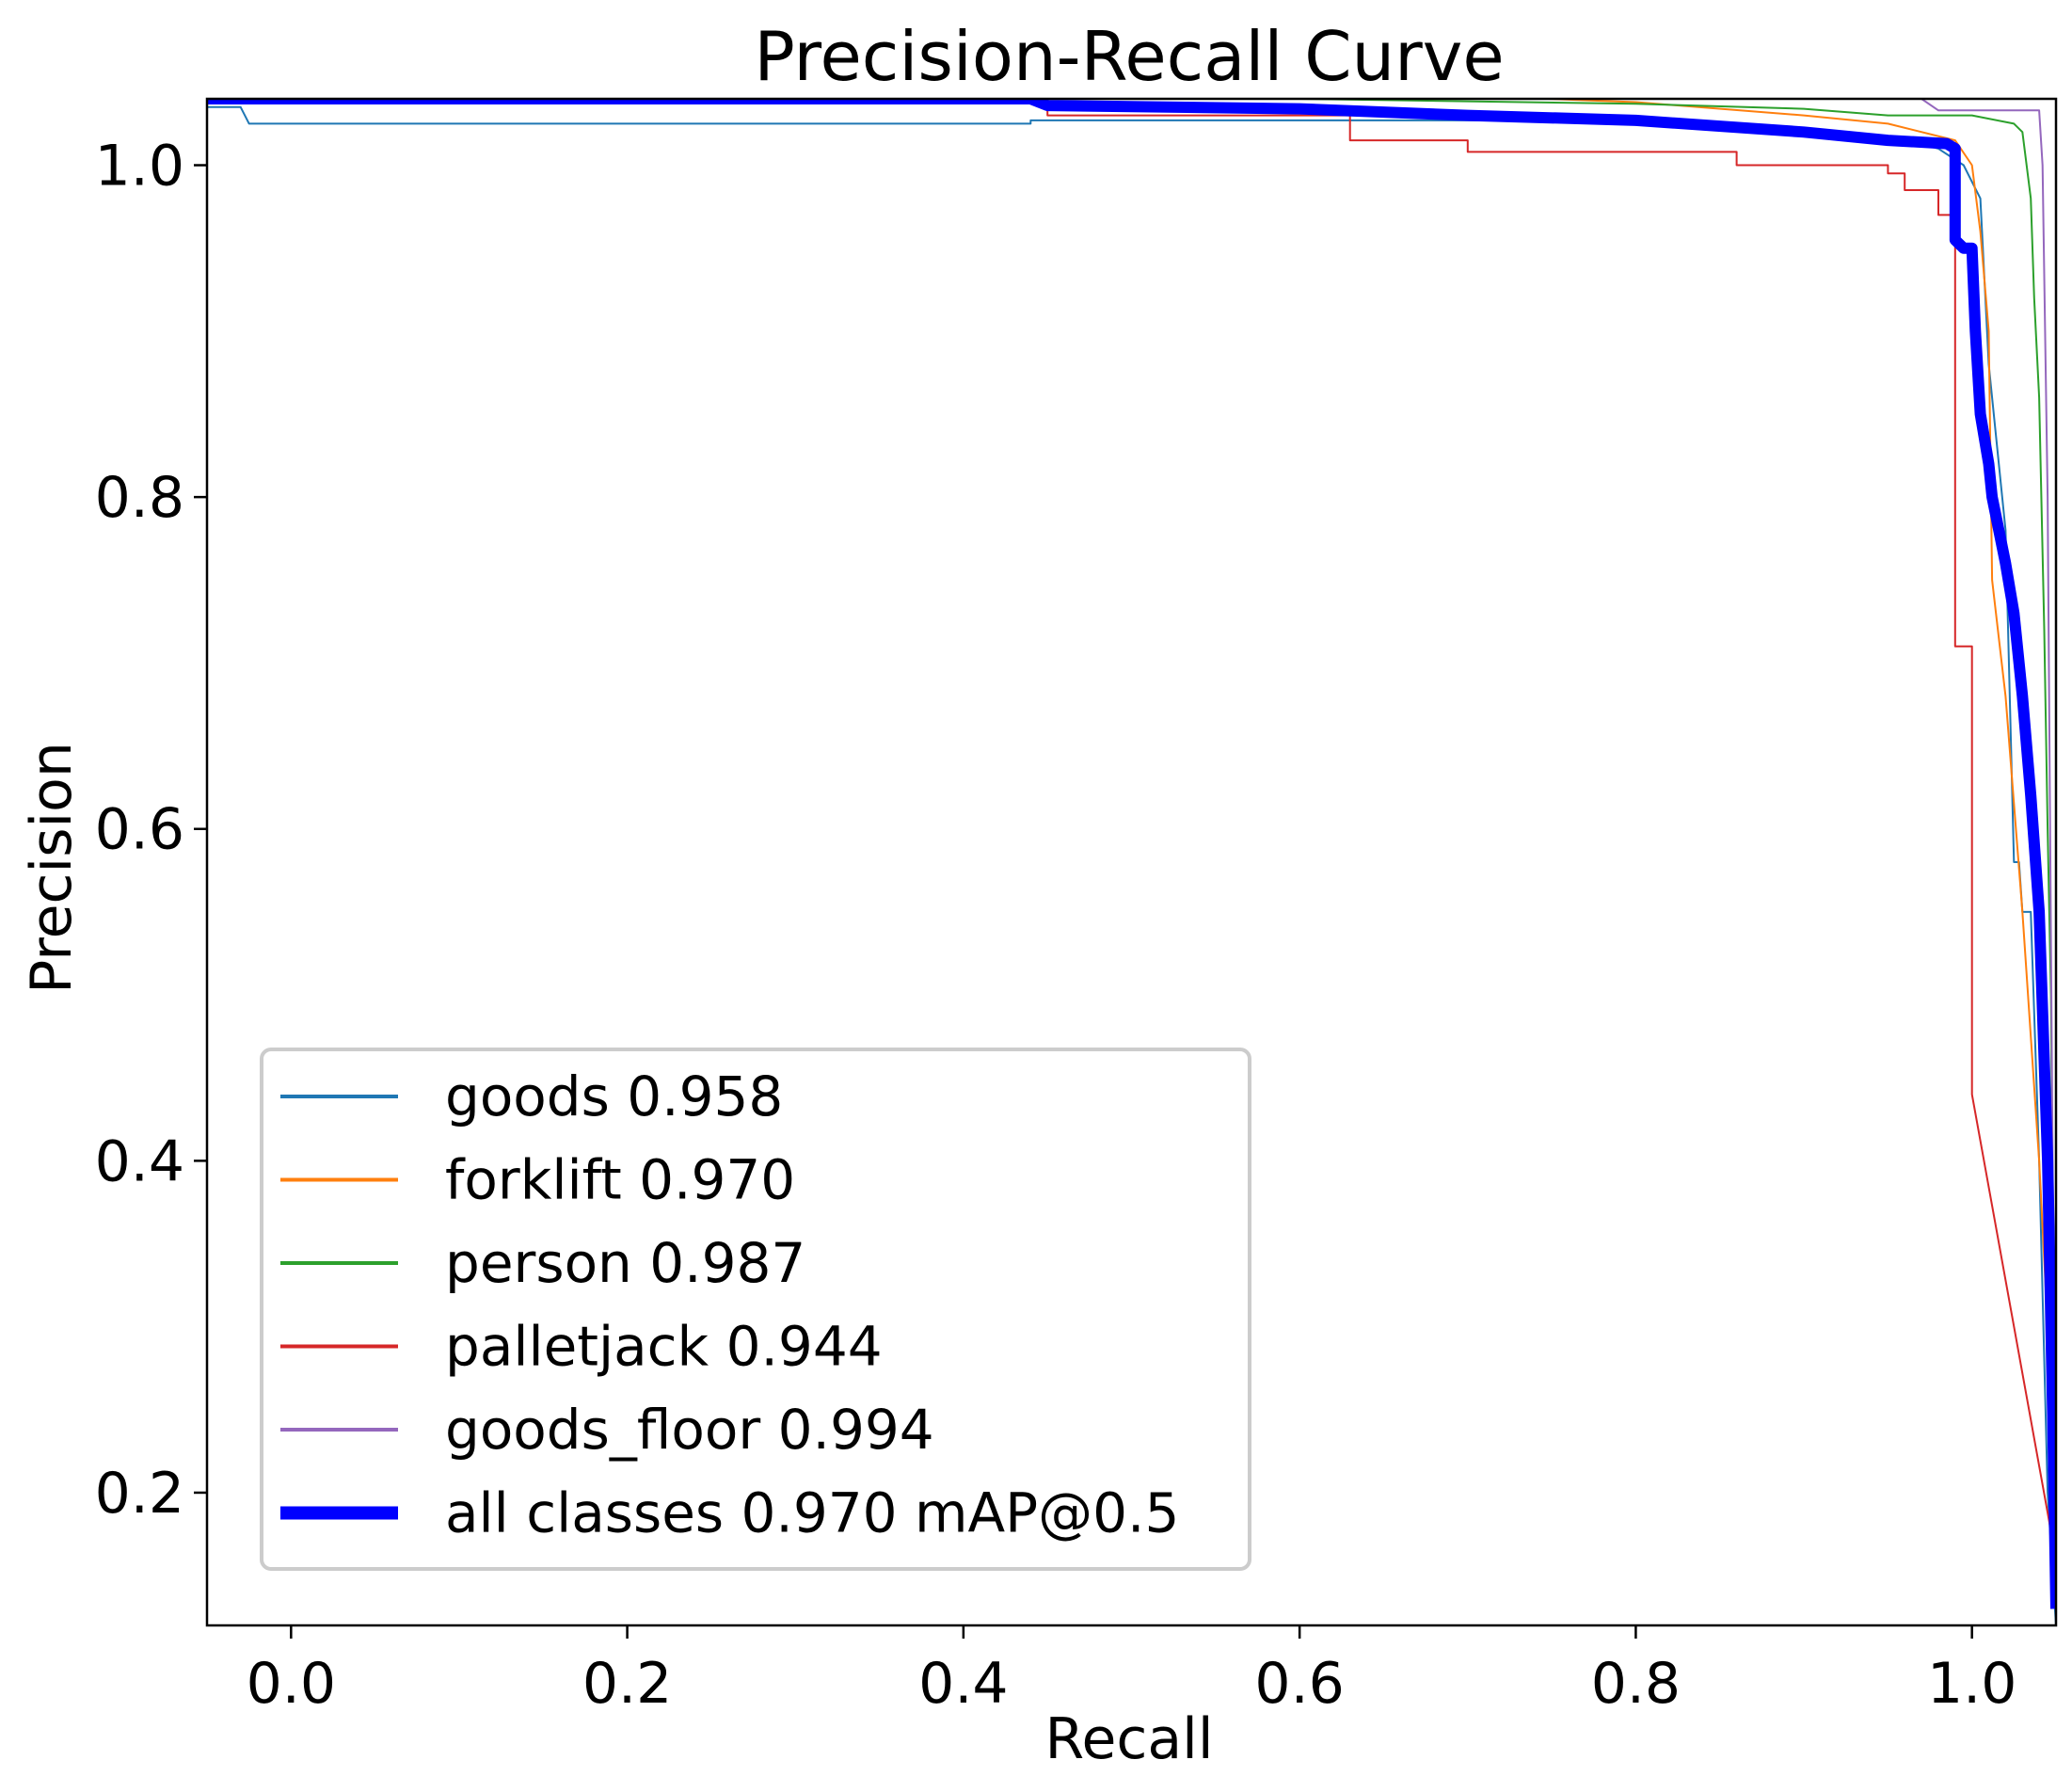  Describe the element at coordinates (139, 167) in the screenshot. I see `y-tick-label: 1.0` at that location.